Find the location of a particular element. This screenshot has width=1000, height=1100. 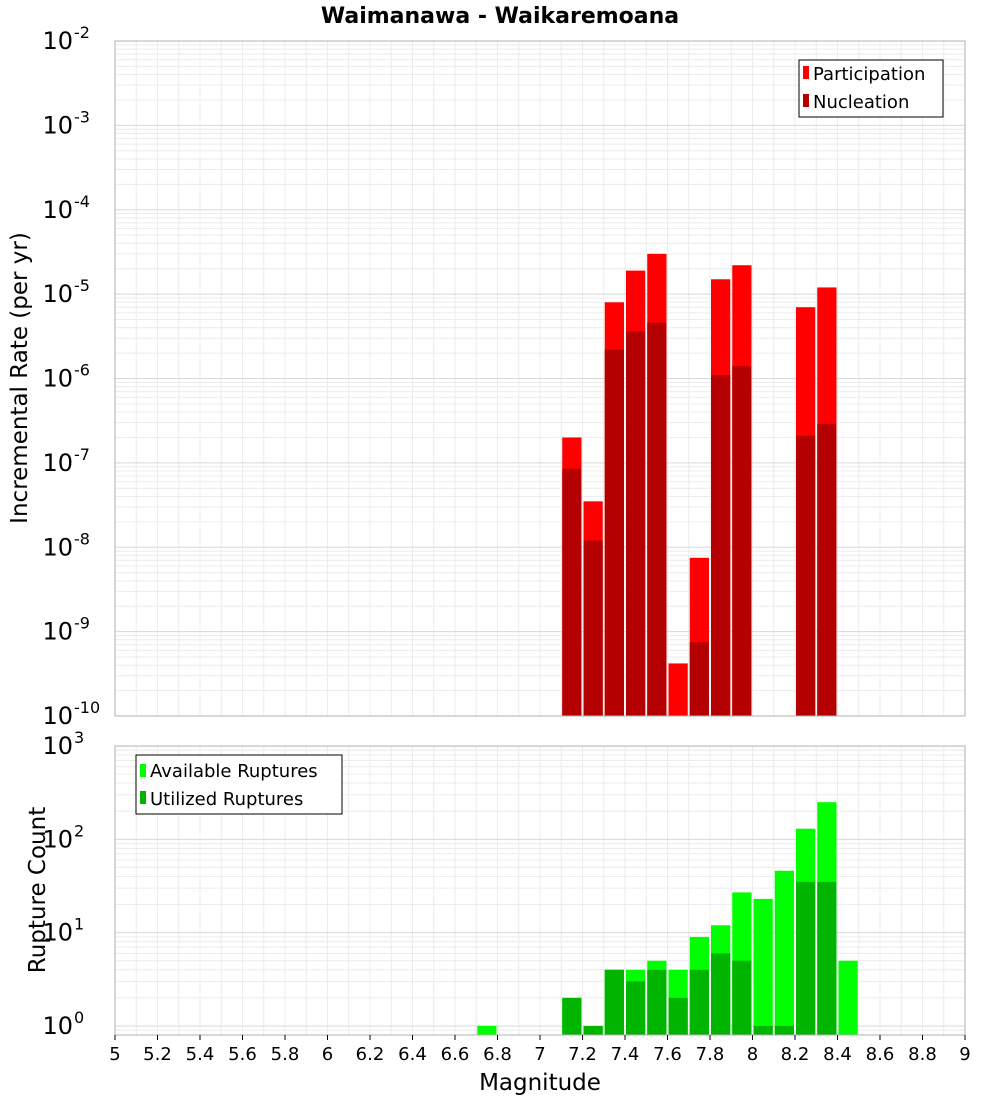

rate-ytick-exponent: -5 is located at coordinates (82, 285).